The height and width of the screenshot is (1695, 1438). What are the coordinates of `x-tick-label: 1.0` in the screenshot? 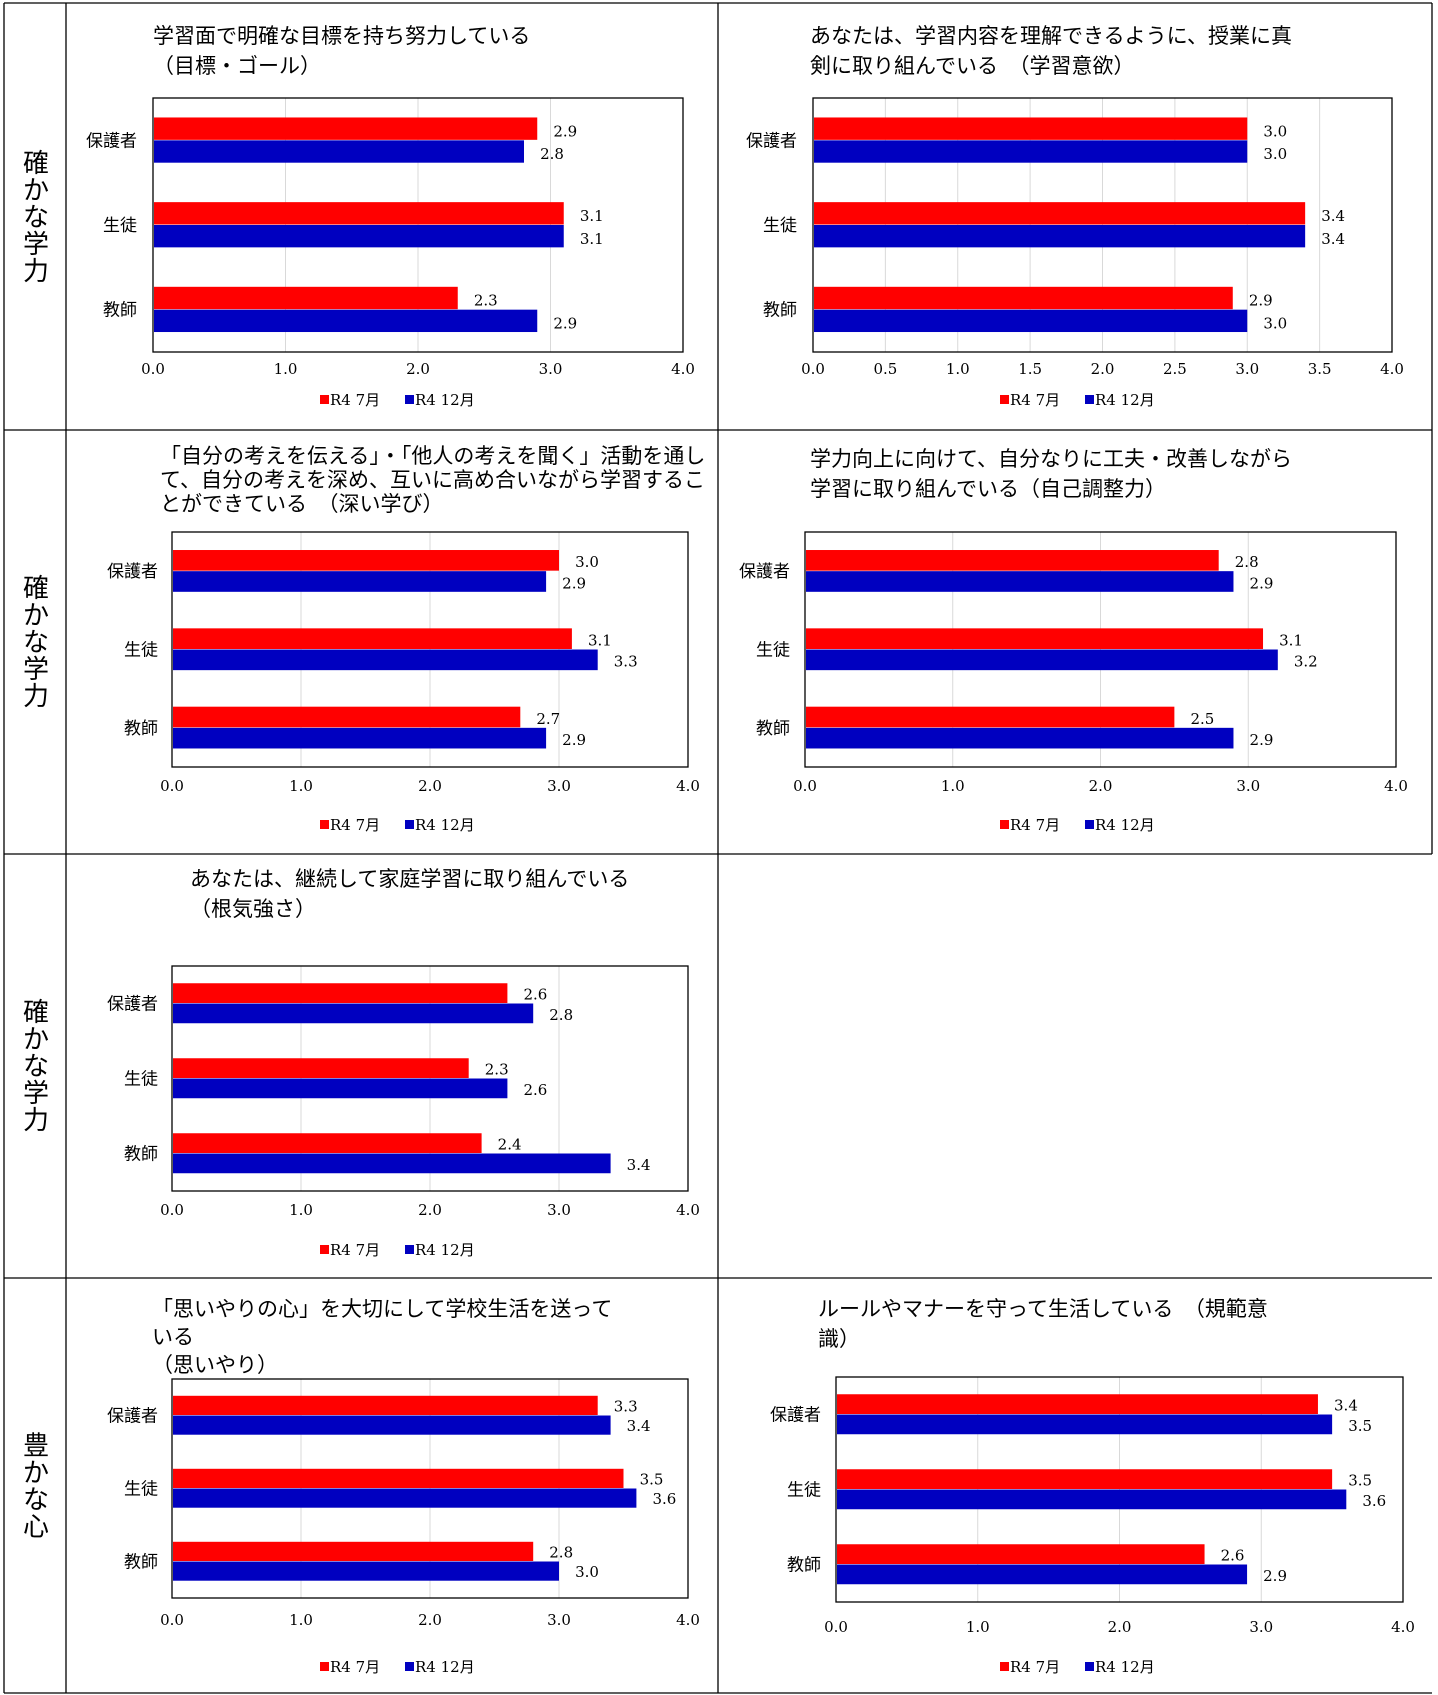 It's located at (978, 1627).